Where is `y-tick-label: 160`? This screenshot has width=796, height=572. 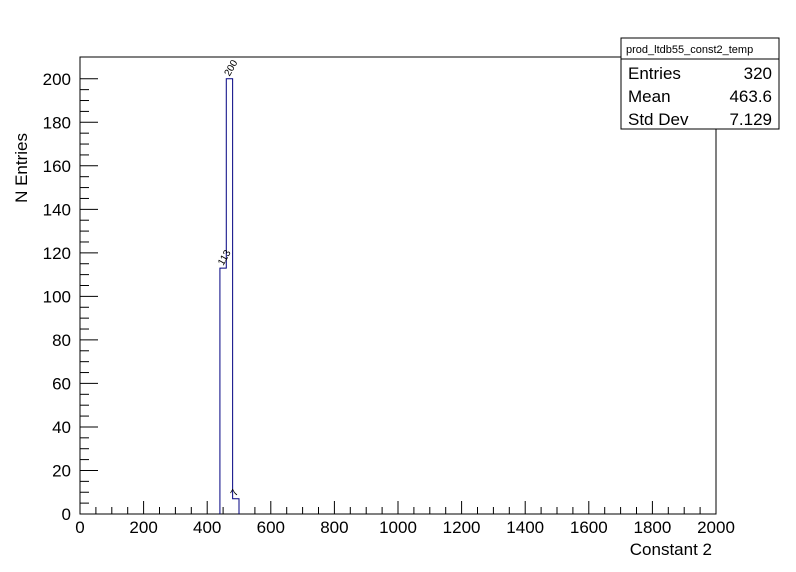 y-tick-label: 160 is located at coordinates (57, 166).